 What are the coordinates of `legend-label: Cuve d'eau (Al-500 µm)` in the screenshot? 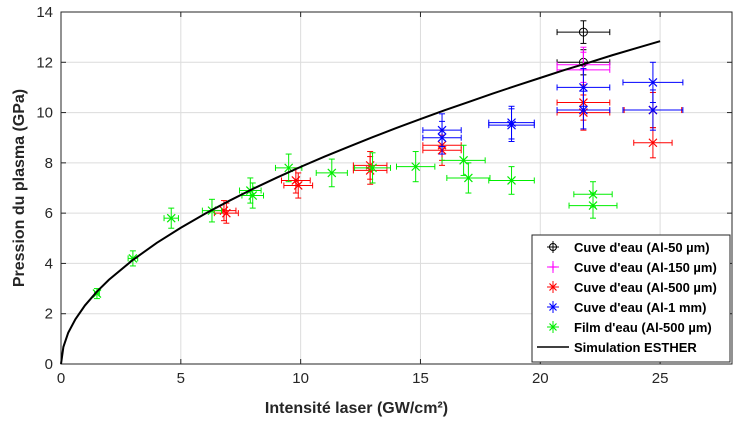 It's located at (645, 287).